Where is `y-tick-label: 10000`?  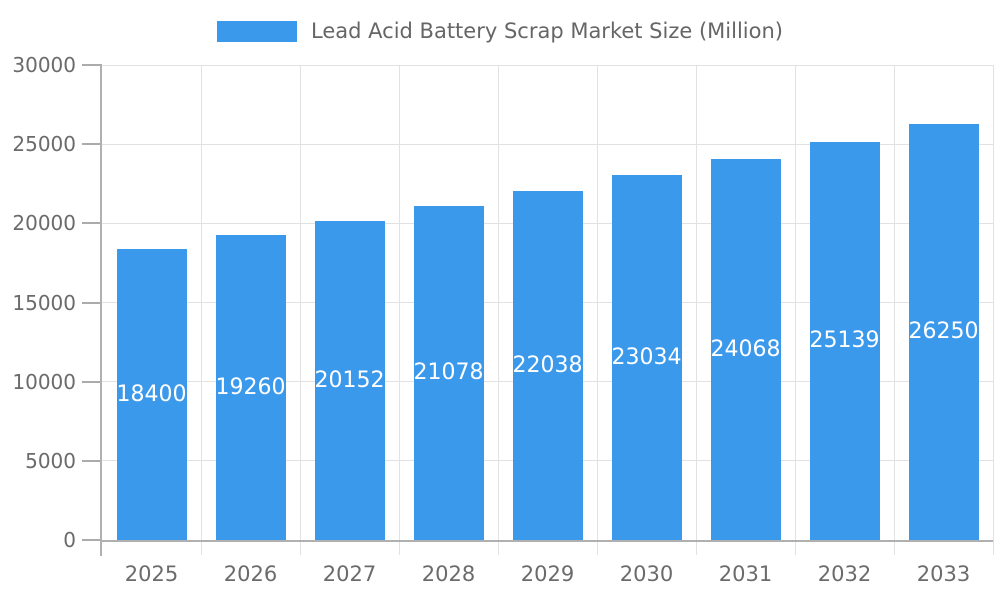 y-tick-label: 10000 is located at coordinates (44, 381).